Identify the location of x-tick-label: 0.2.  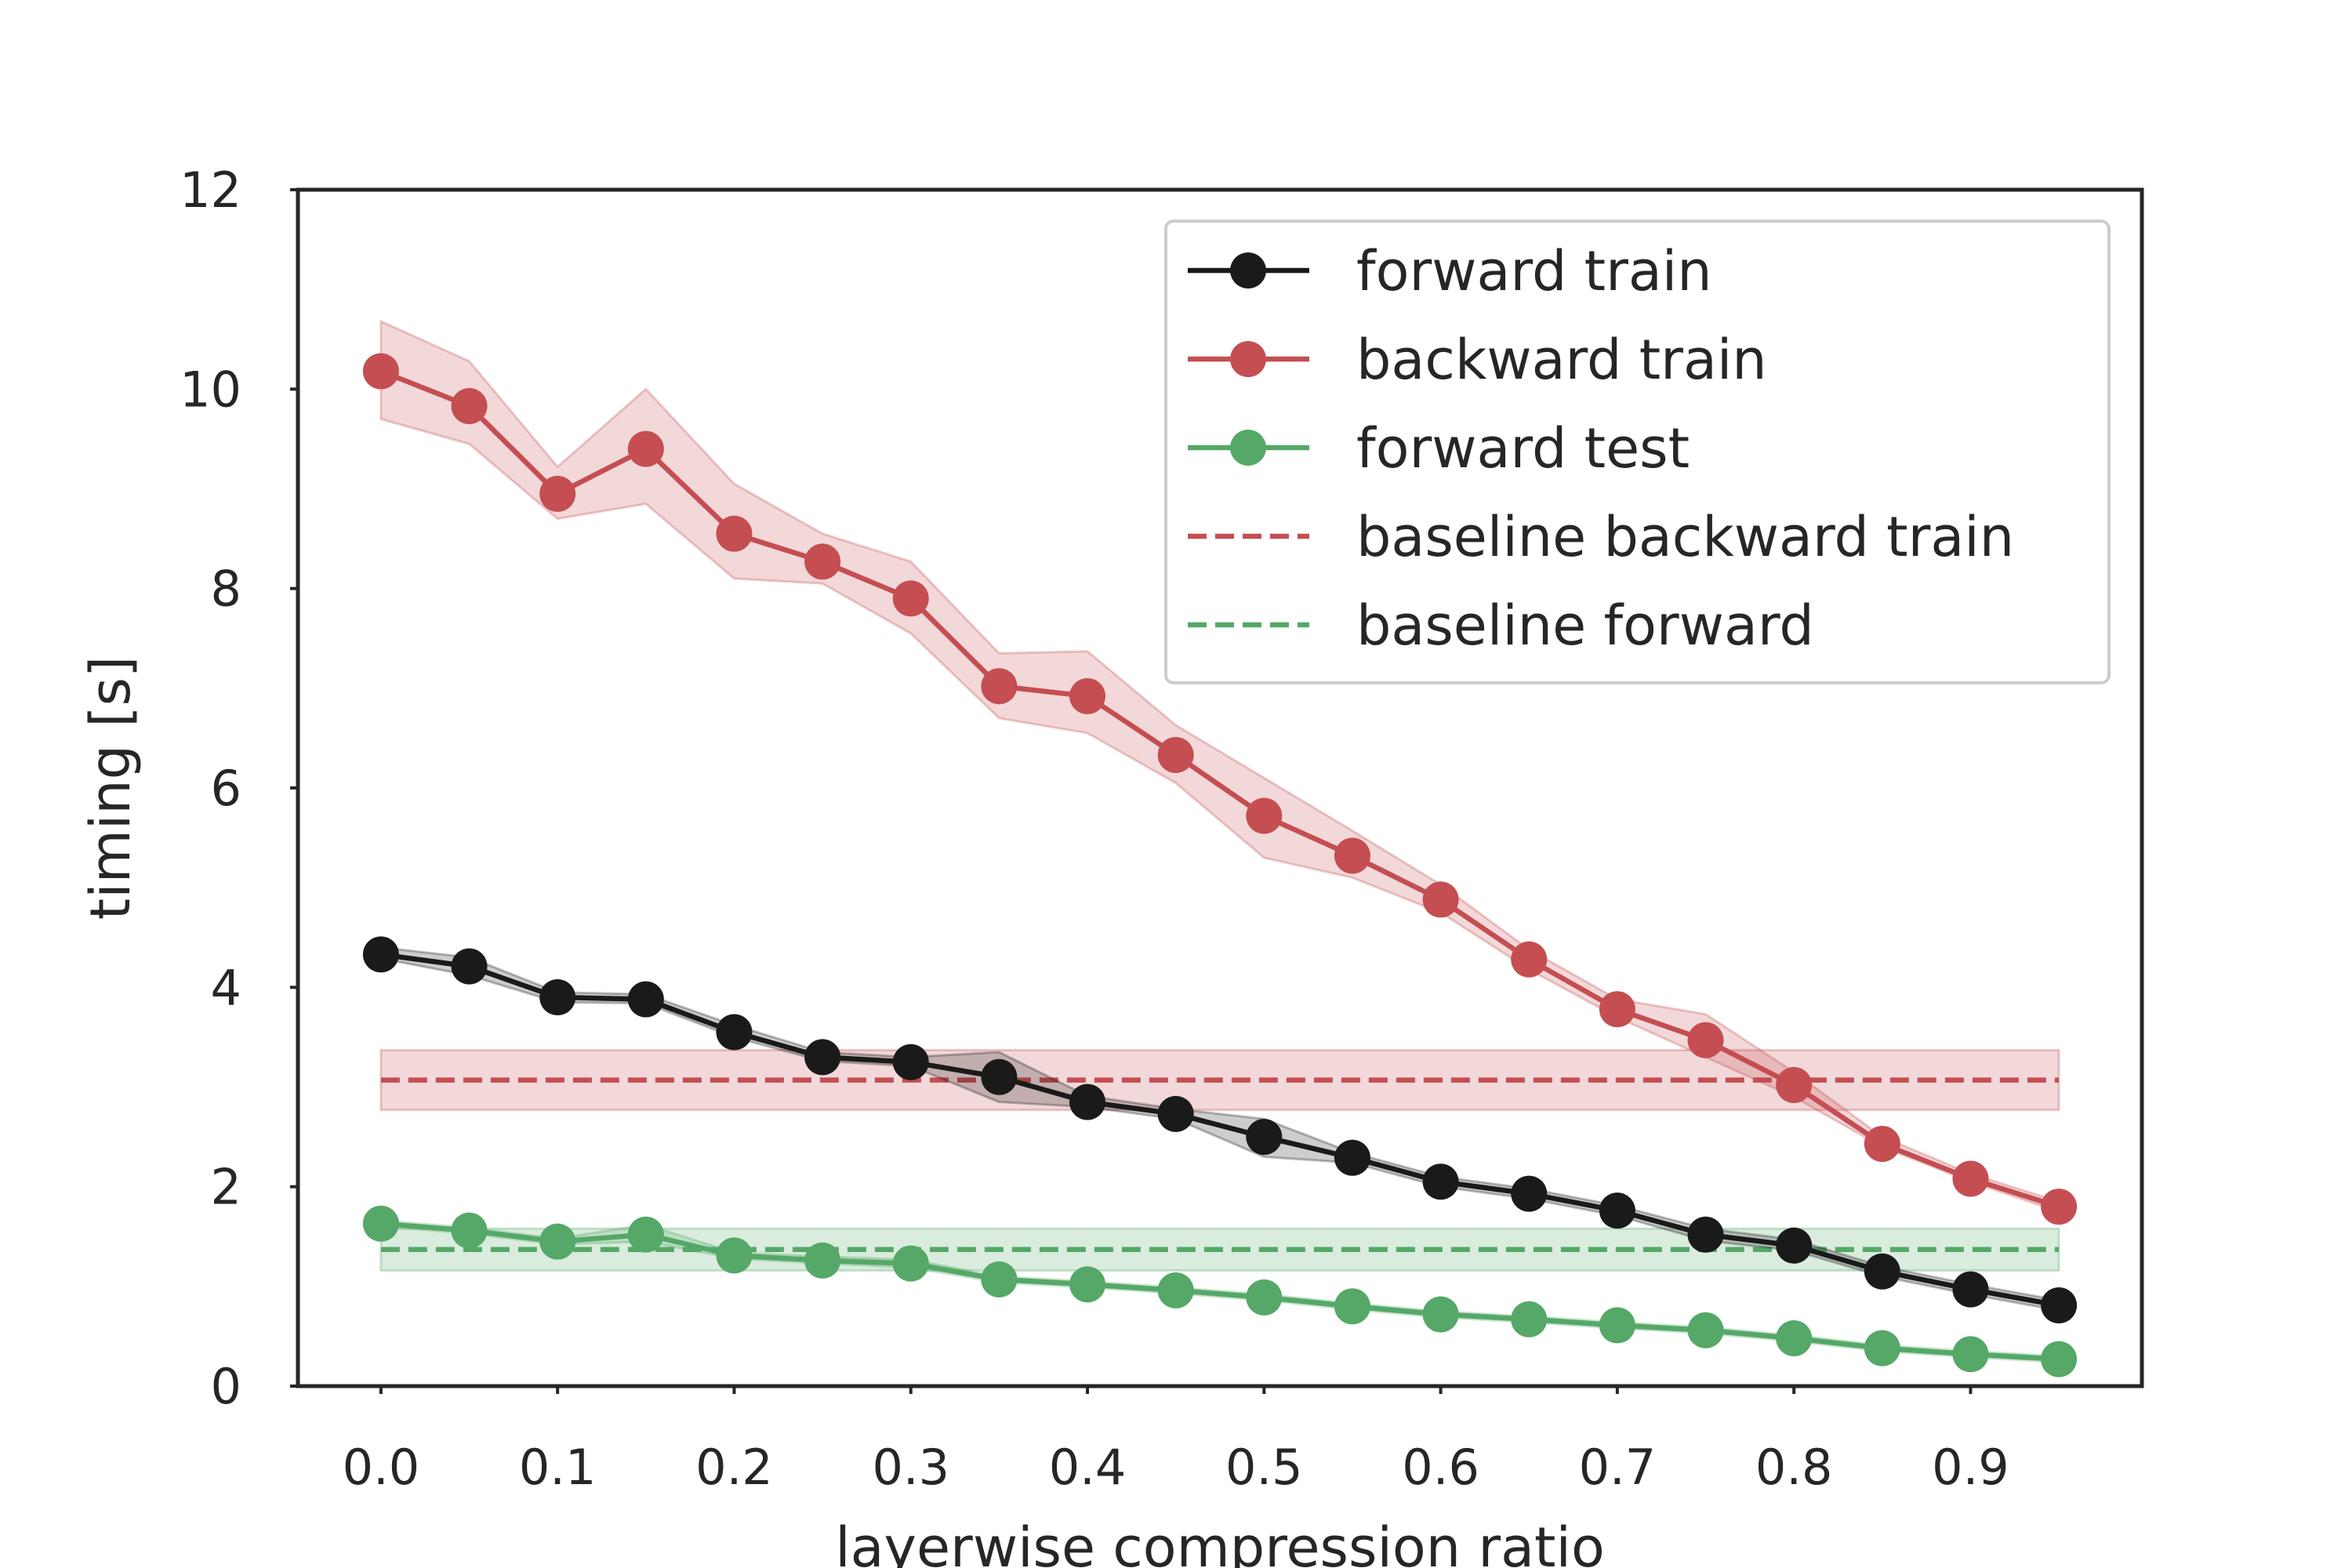
(734, 1467).